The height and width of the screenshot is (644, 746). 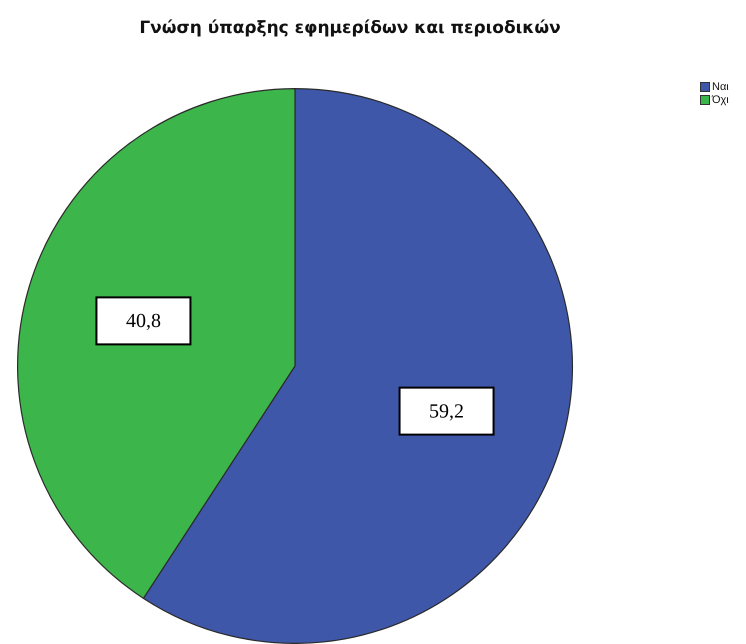 I want to click on legend-label: Ναι, so click(x=720, y=86).